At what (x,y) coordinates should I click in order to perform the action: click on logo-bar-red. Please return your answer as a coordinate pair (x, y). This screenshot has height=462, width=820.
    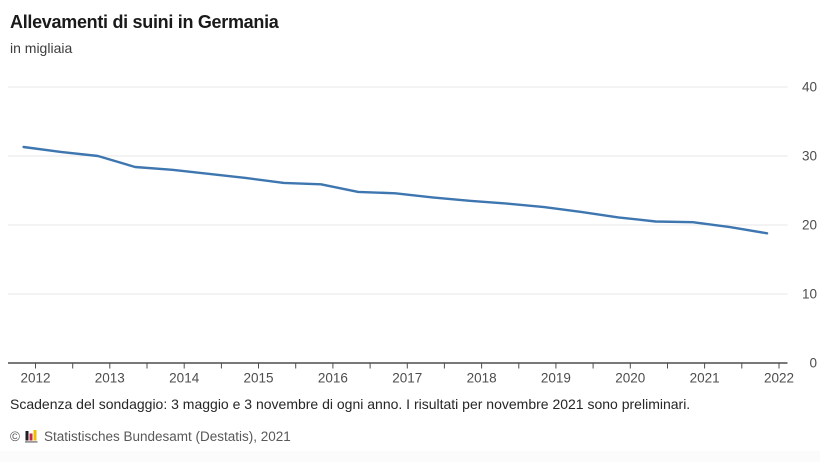
    Looking at the image, I should click on (31, 437).